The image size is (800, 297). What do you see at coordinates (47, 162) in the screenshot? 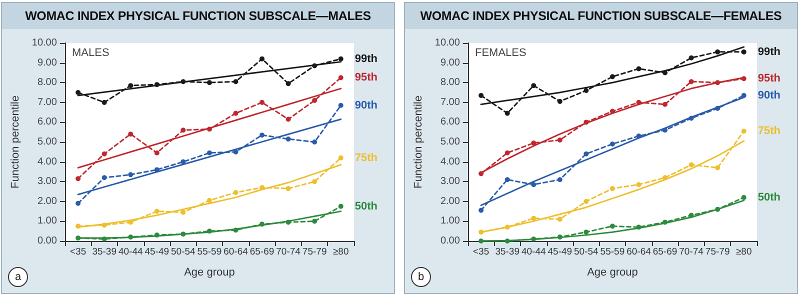
I see `y-tick-label: 4.00` at bounding box center [47, 162].